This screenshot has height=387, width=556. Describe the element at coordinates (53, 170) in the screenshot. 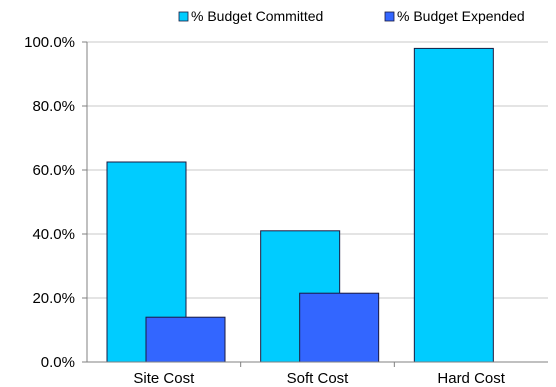

I see `y-tick-label: 60.0%` at that location.